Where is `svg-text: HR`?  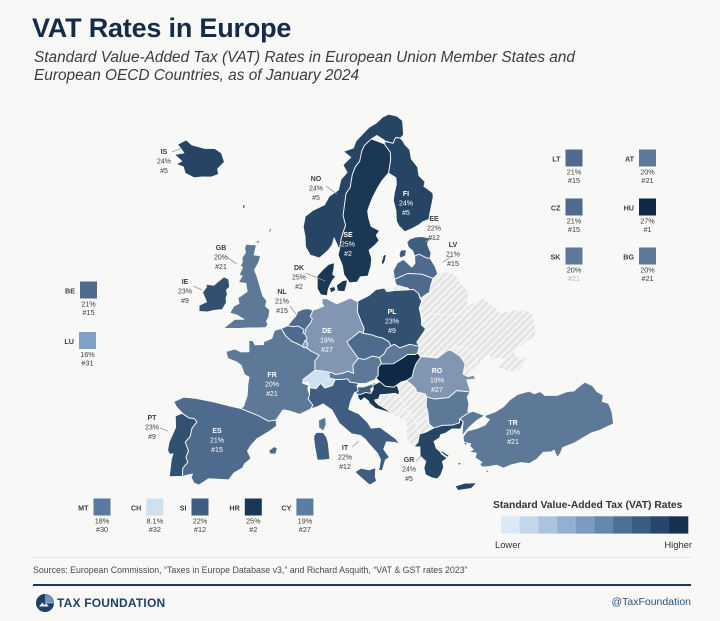
svg-text: HR is located at coordinates (234, 508).